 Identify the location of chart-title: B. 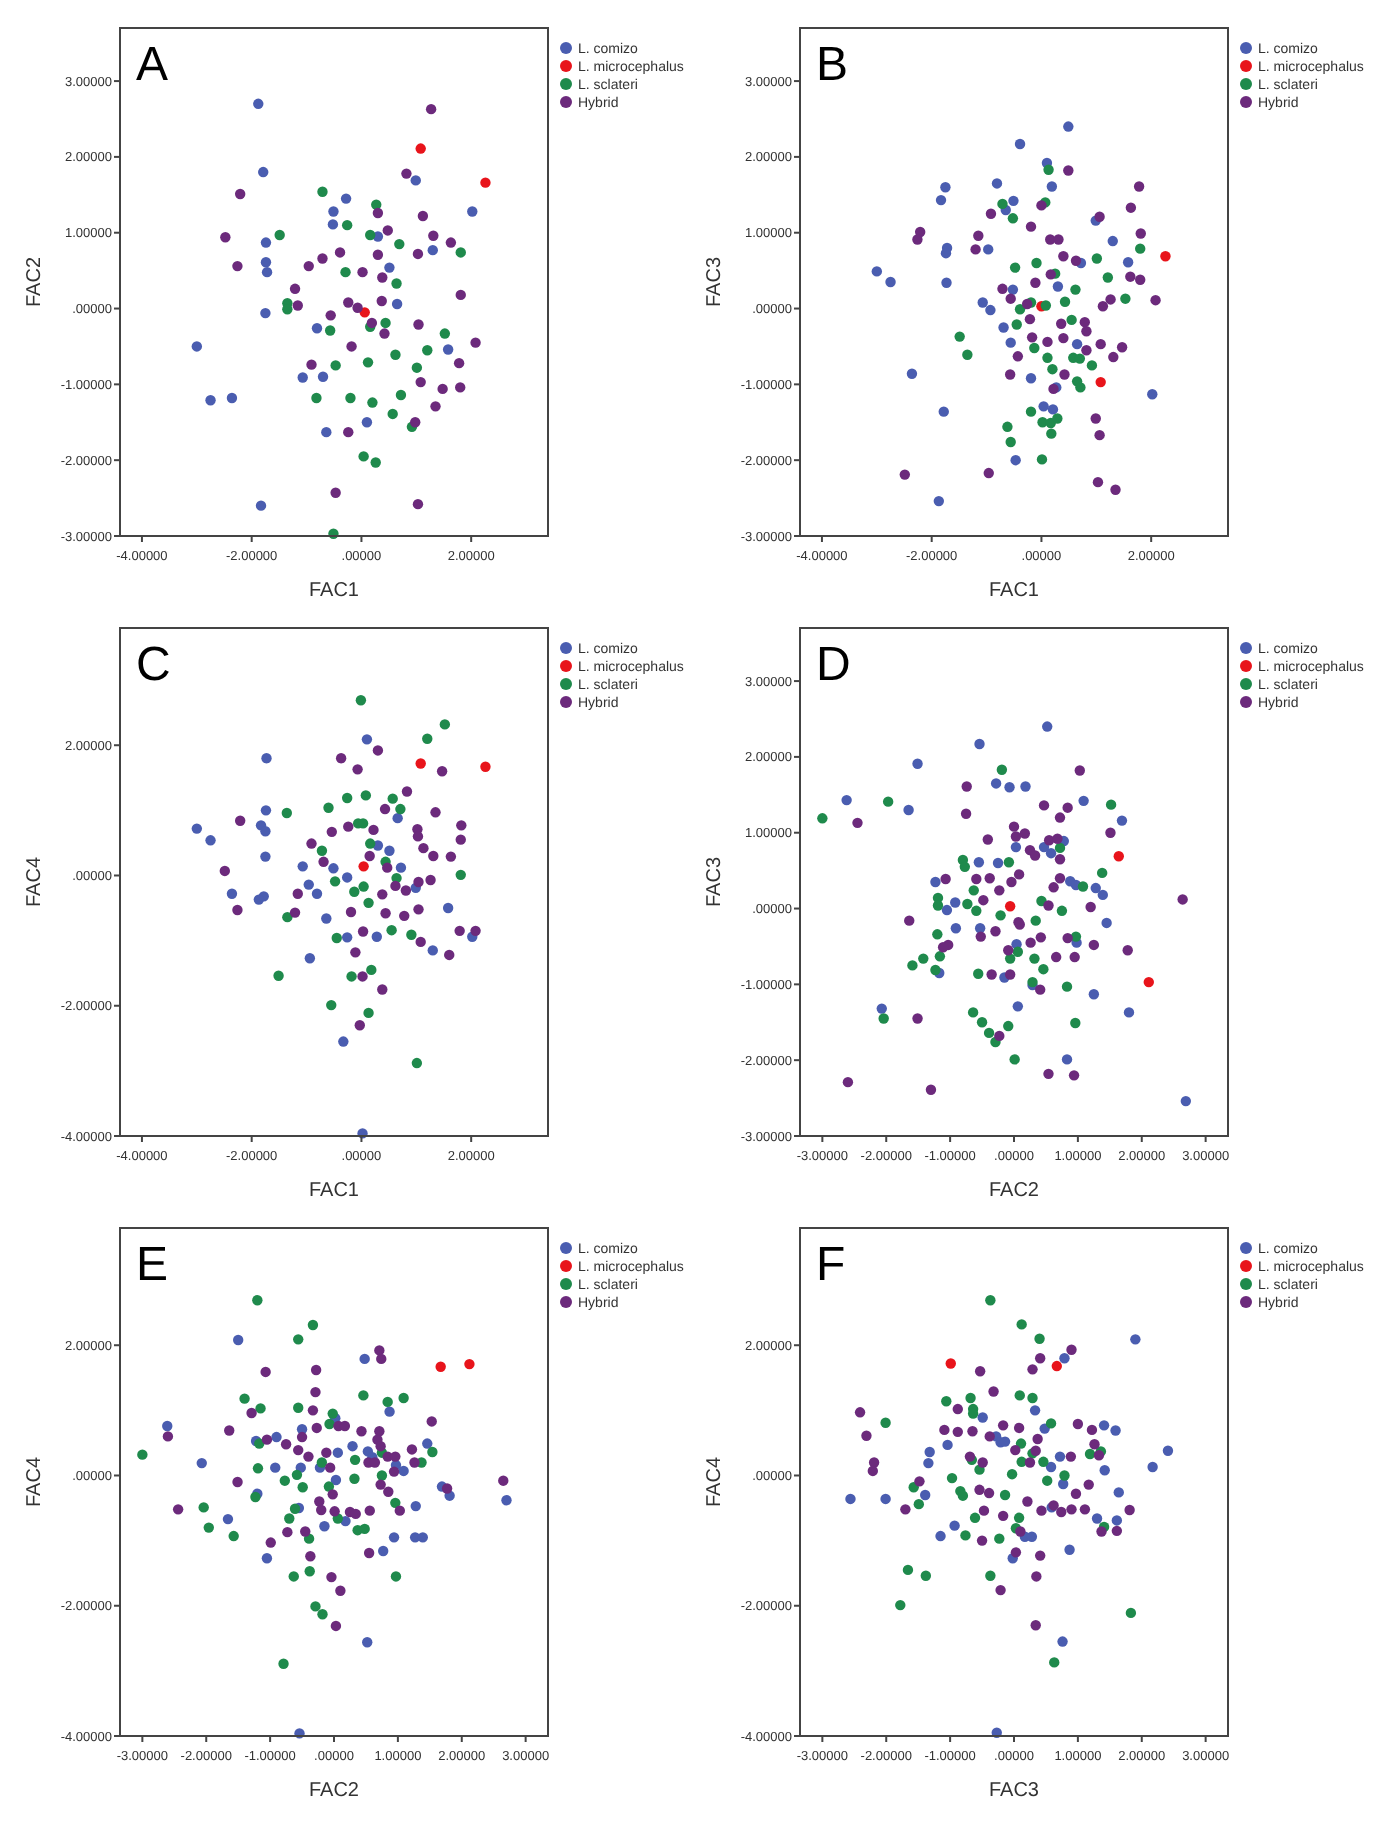
(832, 65).